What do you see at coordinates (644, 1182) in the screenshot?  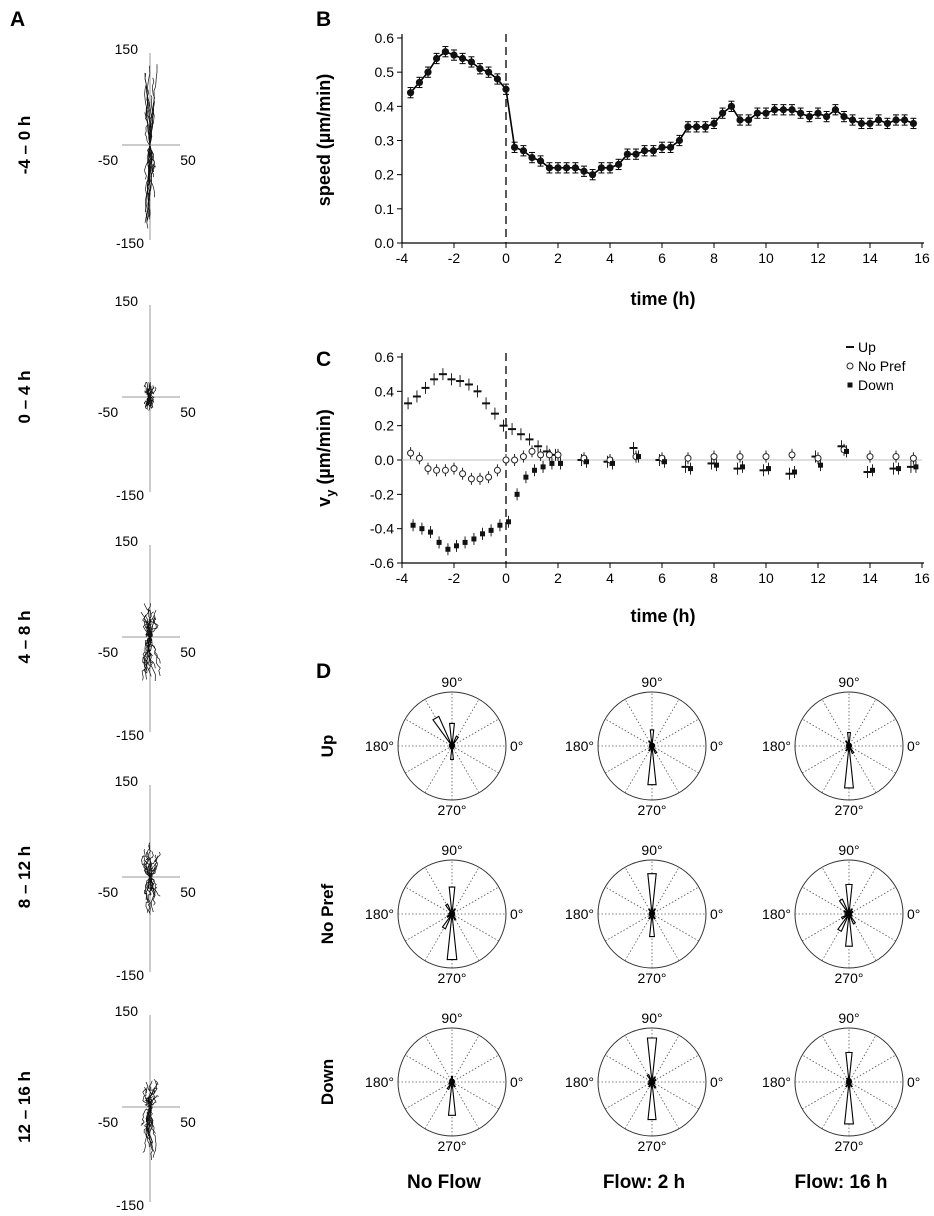 I see `column-label: Flow: 2 h` at bounding box center [644, 1182].